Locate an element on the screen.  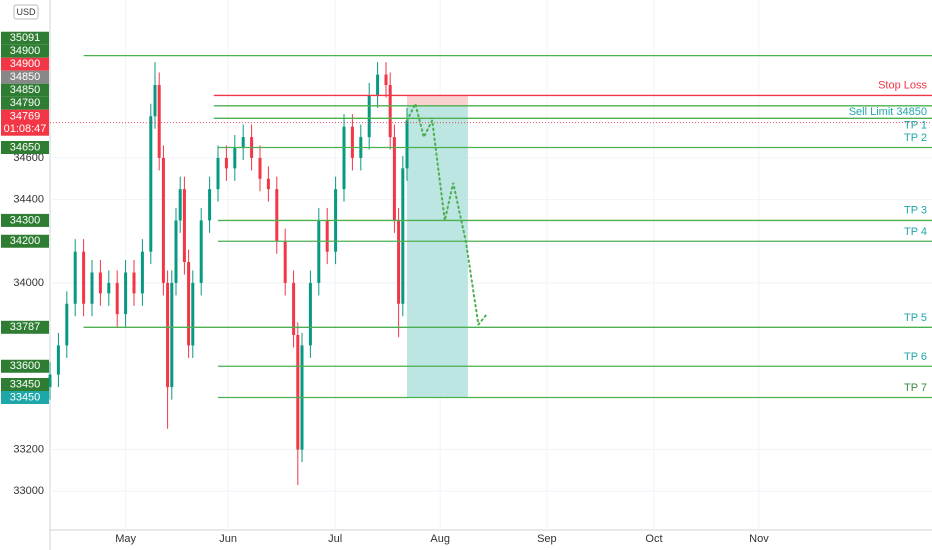
price-label: 34200 is located at coordinates (25, 241).